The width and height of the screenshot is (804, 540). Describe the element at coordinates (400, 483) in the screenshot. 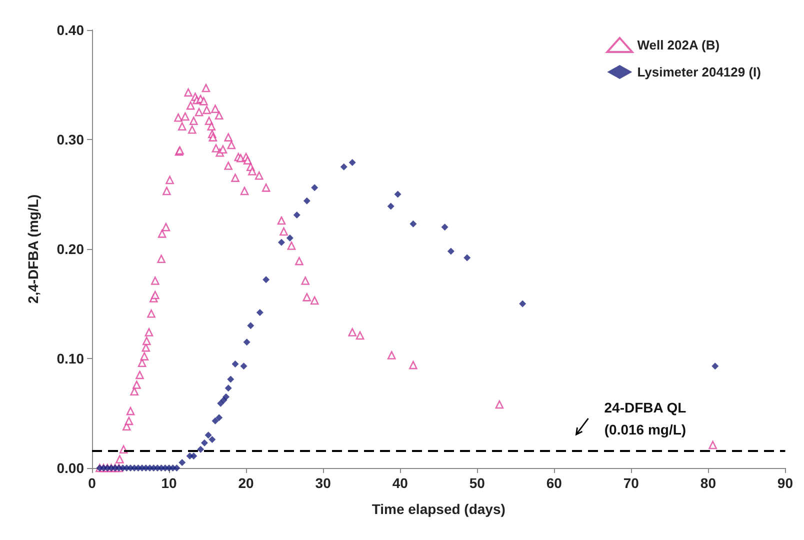

I see `x-tick-label: 40` at that location.